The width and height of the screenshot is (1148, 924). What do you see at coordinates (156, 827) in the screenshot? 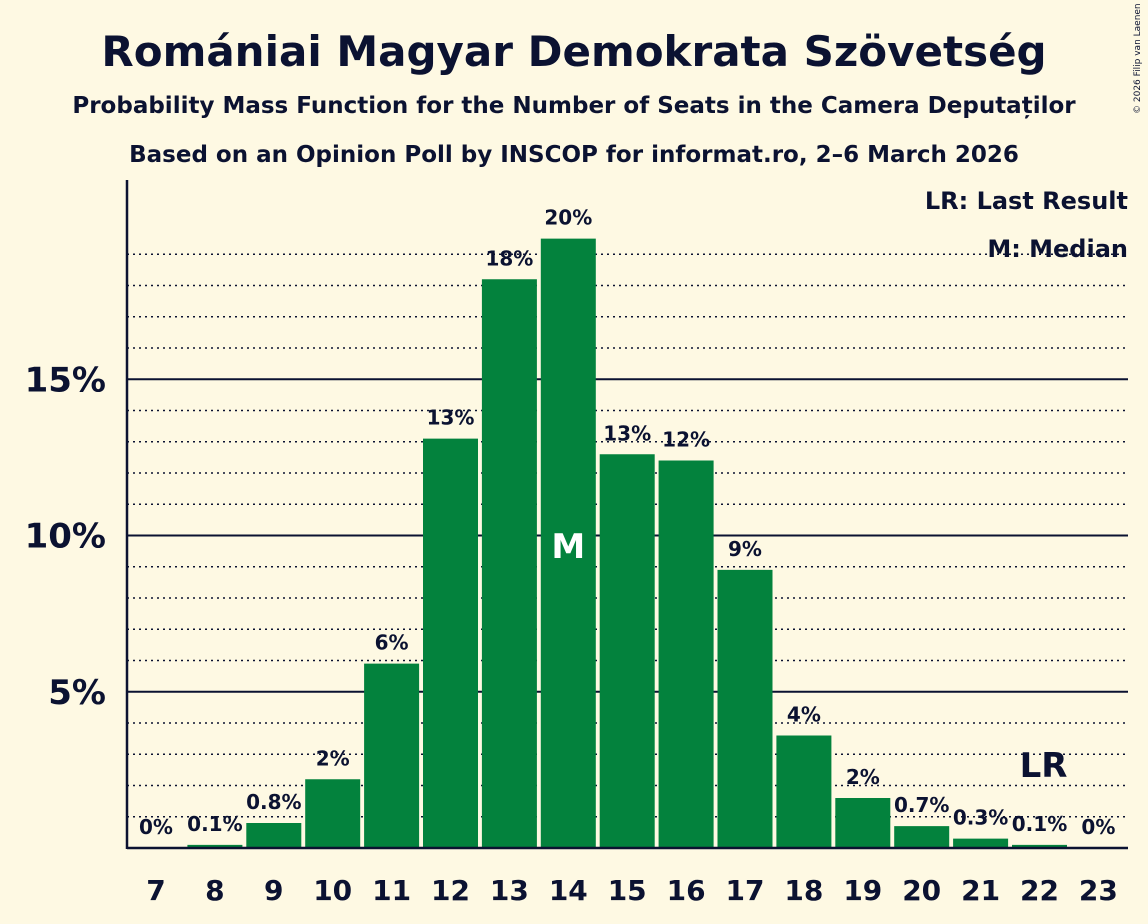
I see `data-label-7: 0%` at bounding box center [156, 827].